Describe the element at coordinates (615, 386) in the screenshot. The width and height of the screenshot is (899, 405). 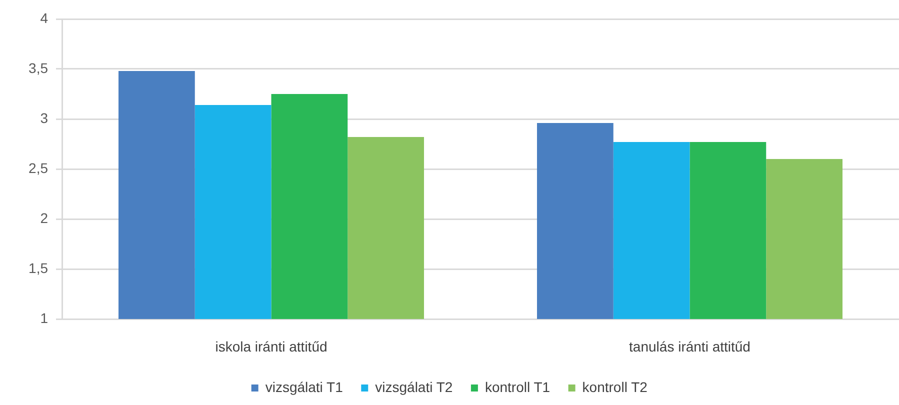
I see `legend-label: kontroll T2` at that location.